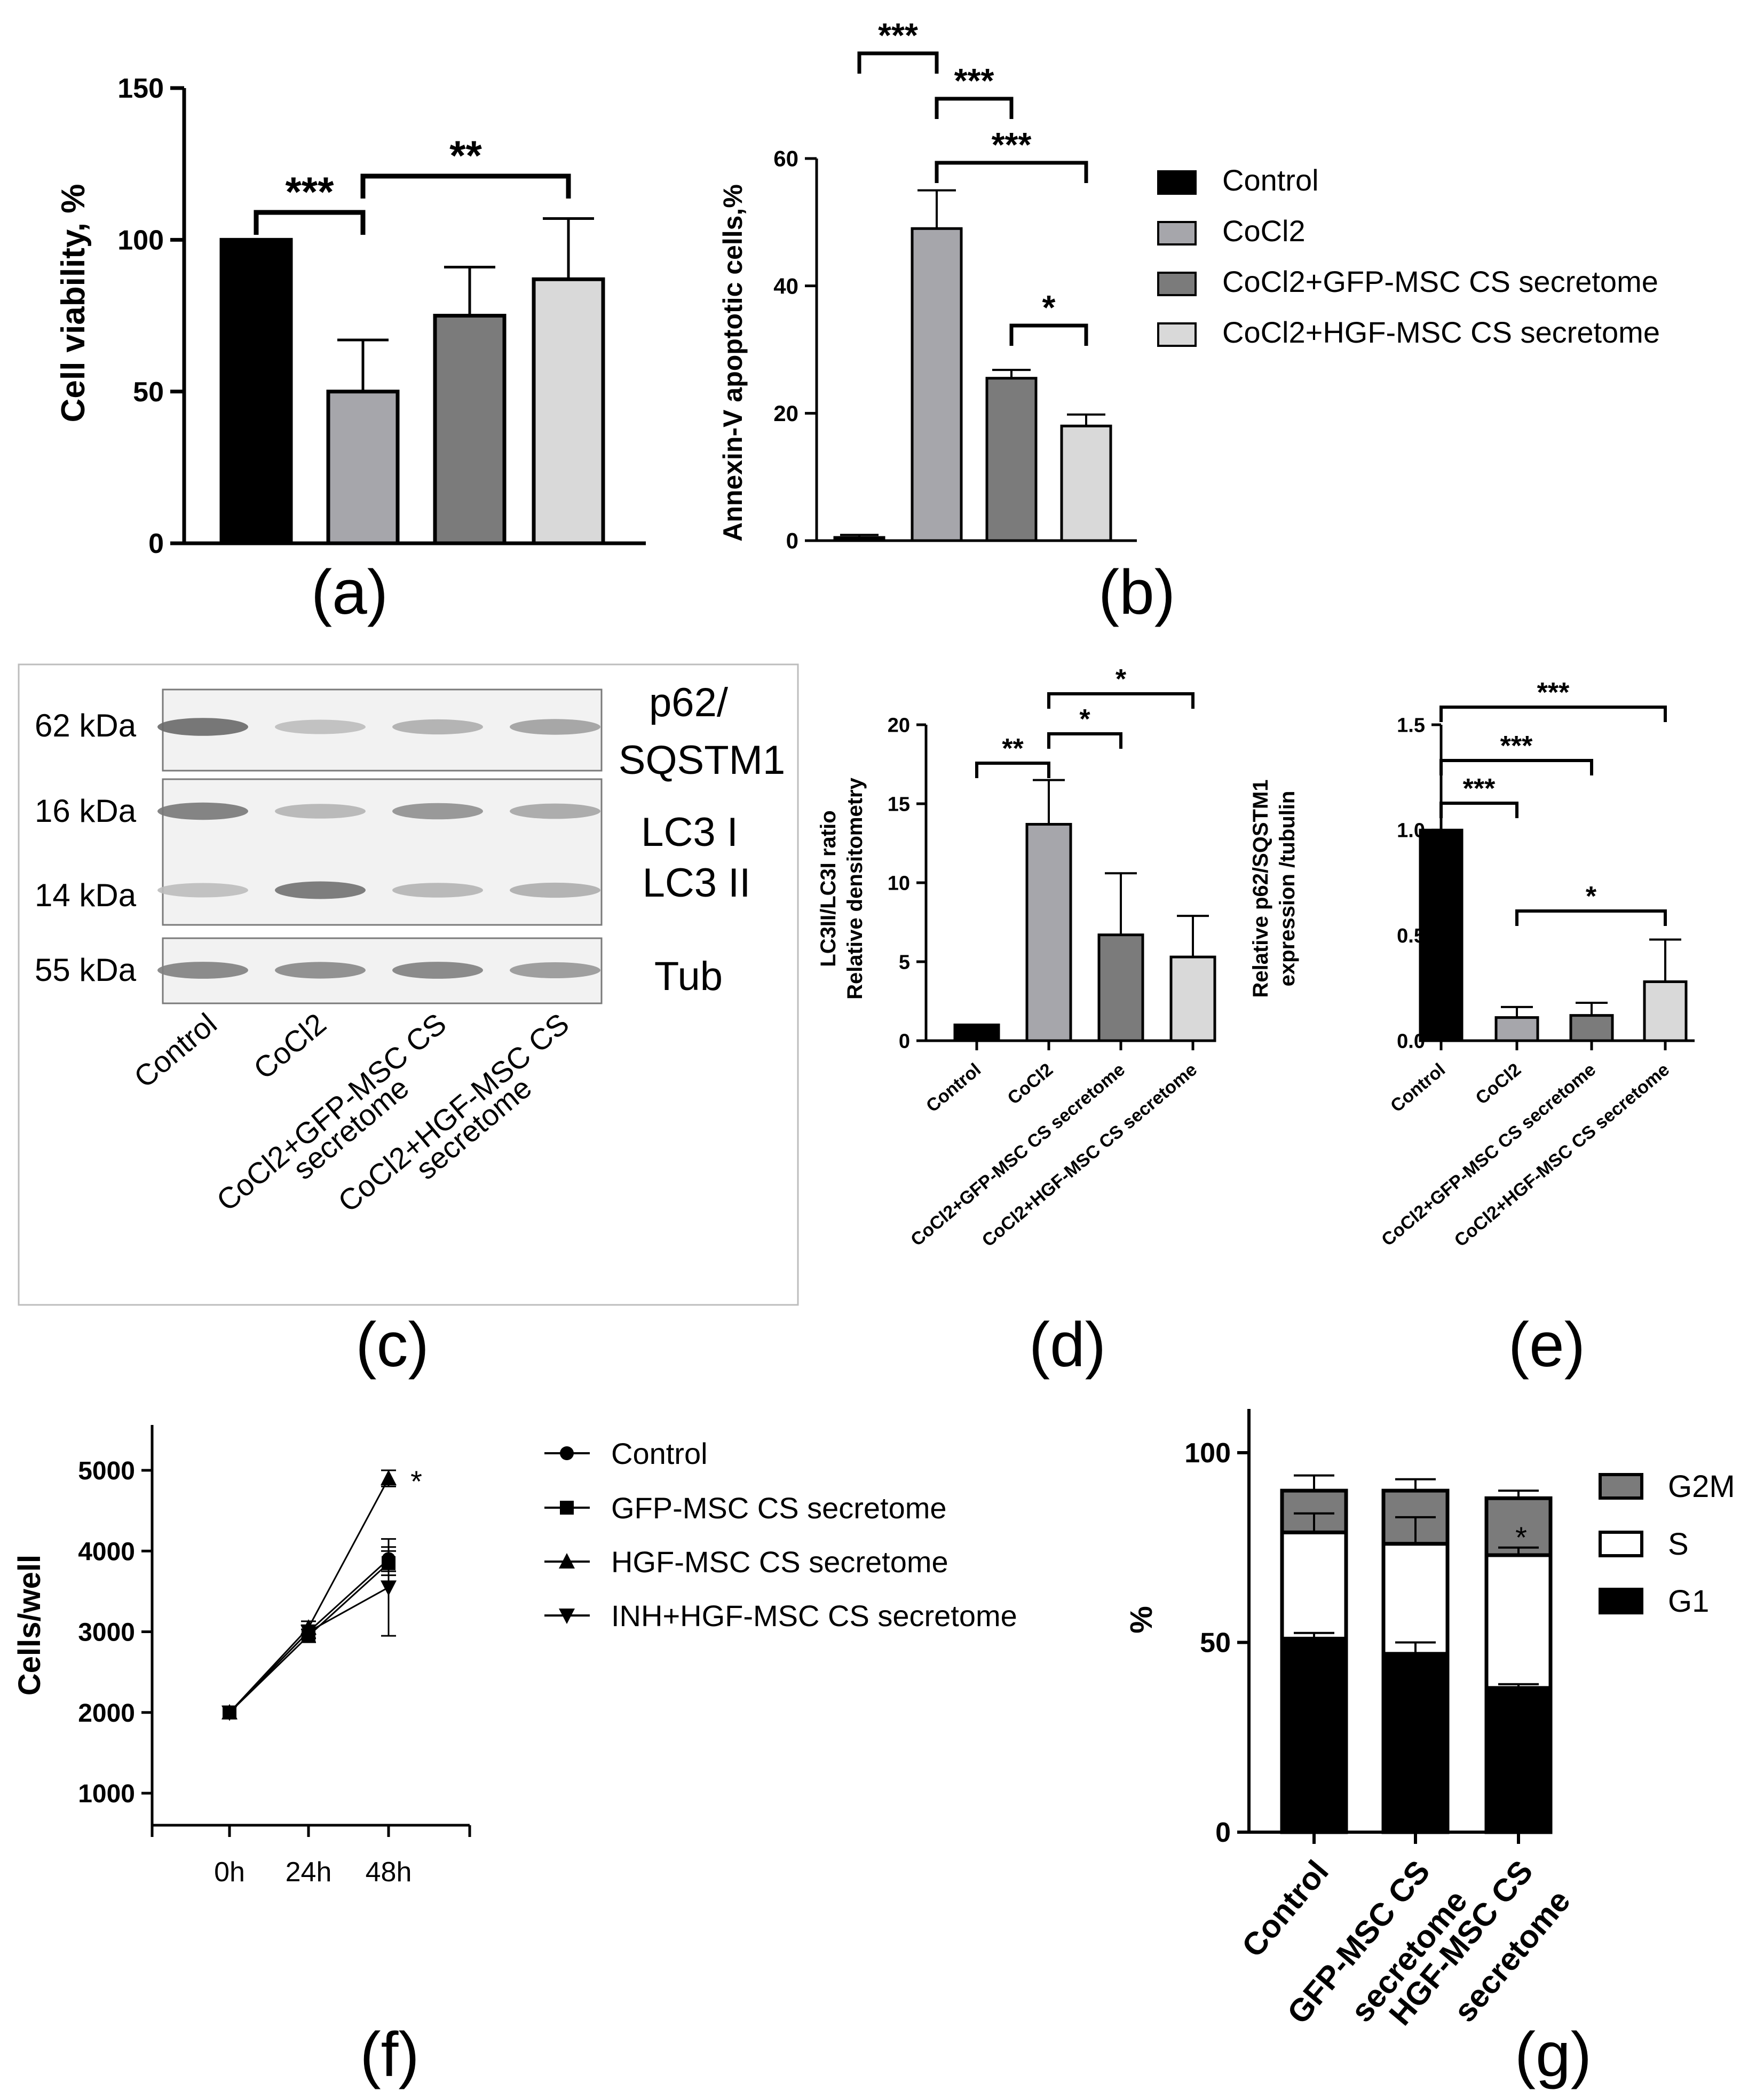  I want to click on panel-d-bar-control, so click(977, 1032).